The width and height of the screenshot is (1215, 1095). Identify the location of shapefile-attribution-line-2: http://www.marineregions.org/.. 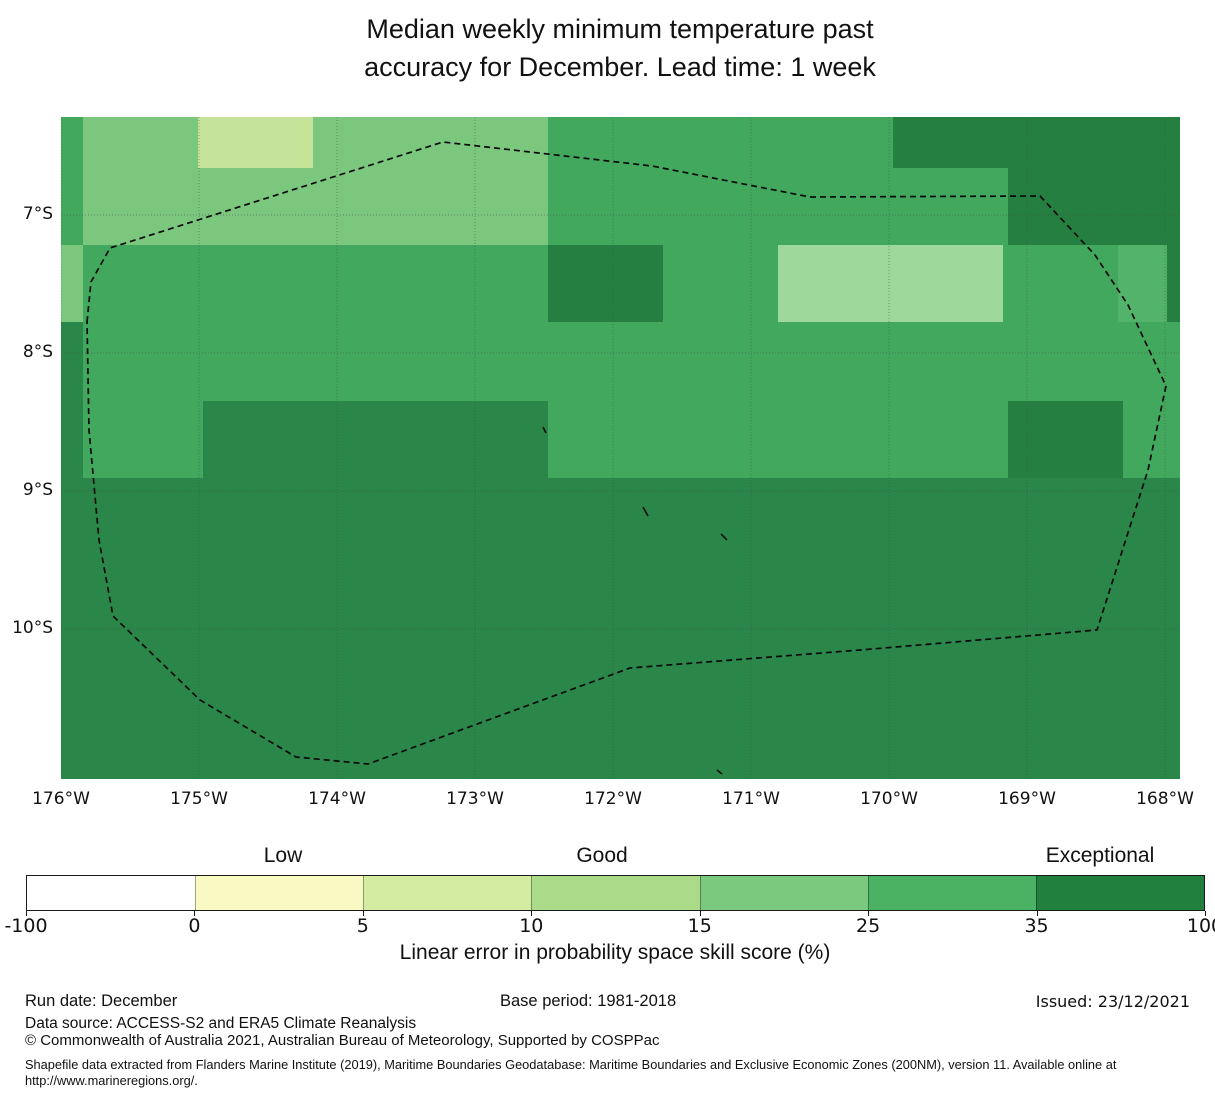
(111, 1080).